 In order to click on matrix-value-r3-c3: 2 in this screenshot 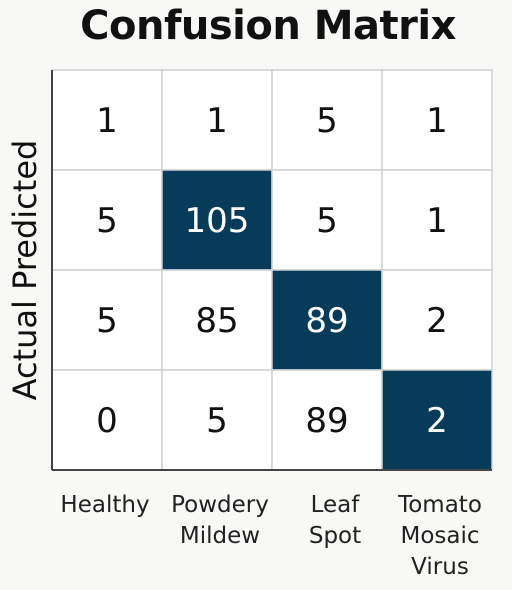, I will do `click(437, 421)`.